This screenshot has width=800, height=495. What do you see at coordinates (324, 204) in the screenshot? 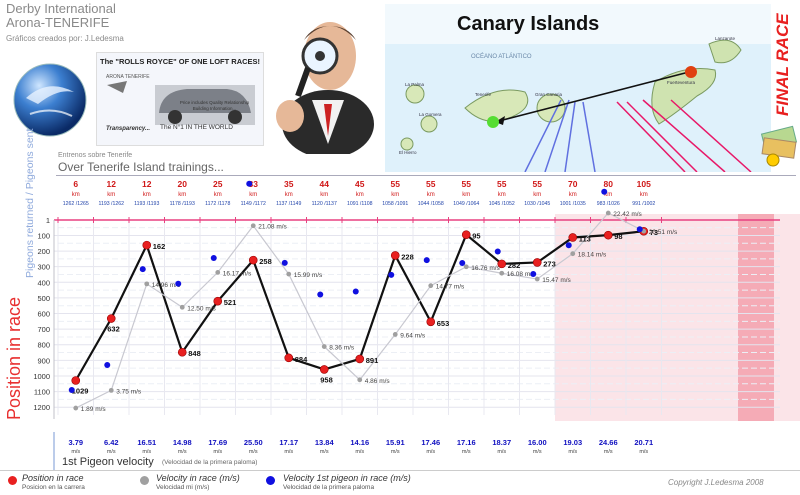
I see `pigeons-count: 1120 /1137` at bounding box center [324, 204].